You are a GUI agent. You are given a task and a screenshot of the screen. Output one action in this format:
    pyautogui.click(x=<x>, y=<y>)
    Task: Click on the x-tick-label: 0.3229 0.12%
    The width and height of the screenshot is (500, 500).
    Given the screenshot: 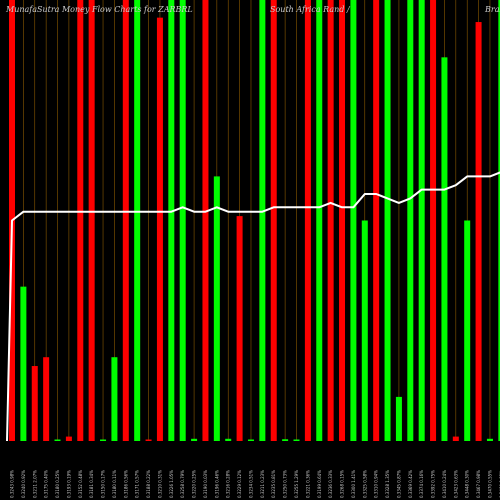 What is the action you would take?
    pyautogui.click(x=239, y=484)
    